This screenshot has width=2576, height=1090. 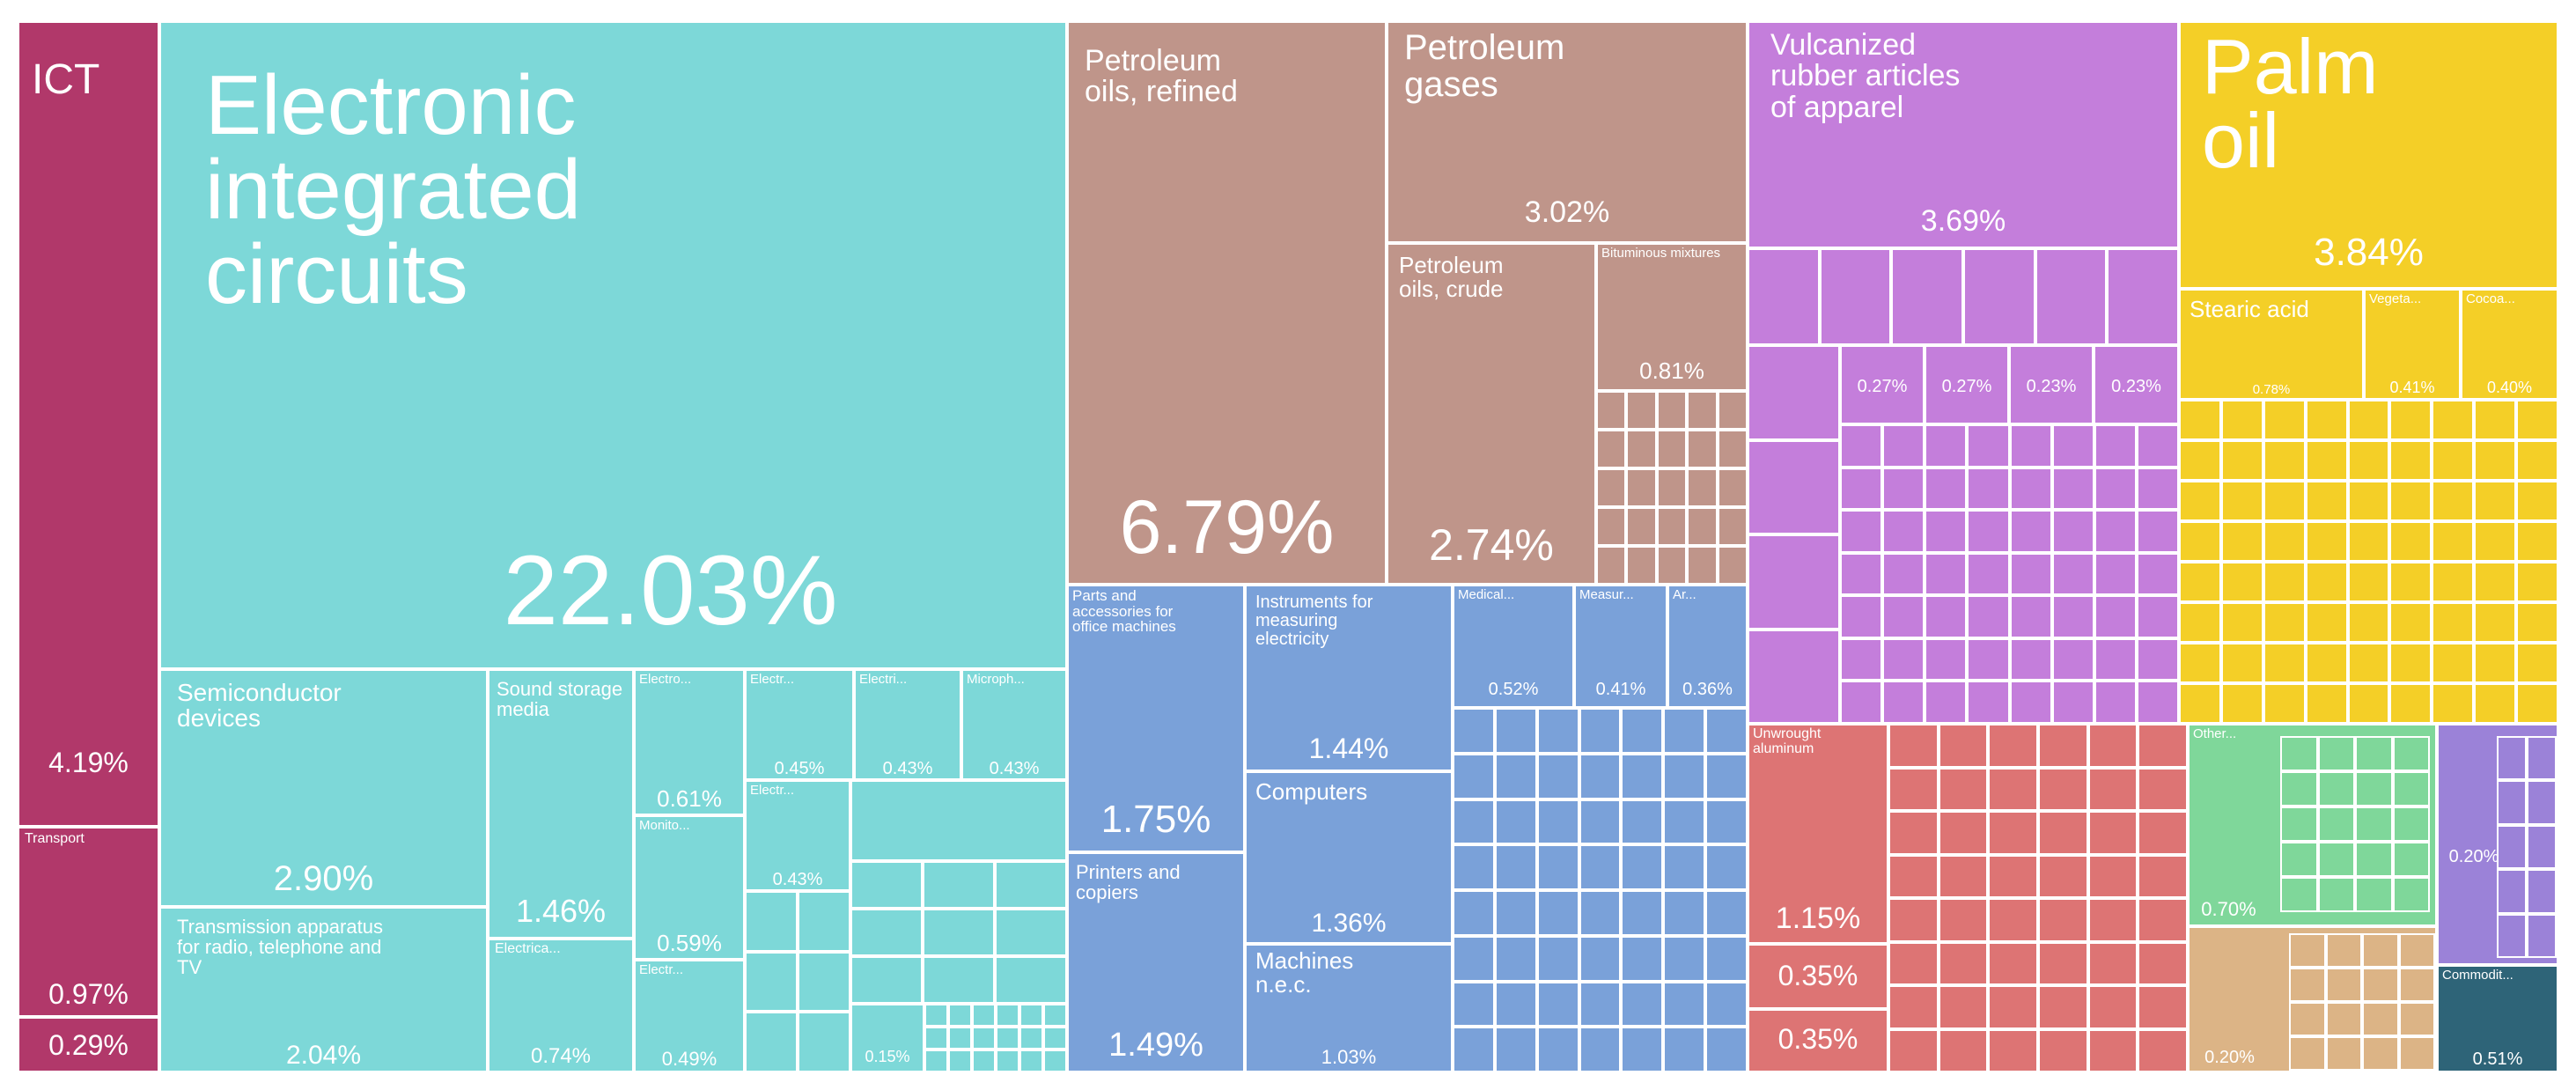 What do you see at coordinates (2509, 344) in the screenshot?
I see `tile-cocoa: Cocoa... 0.40%` at bounding box center [2509, 344].